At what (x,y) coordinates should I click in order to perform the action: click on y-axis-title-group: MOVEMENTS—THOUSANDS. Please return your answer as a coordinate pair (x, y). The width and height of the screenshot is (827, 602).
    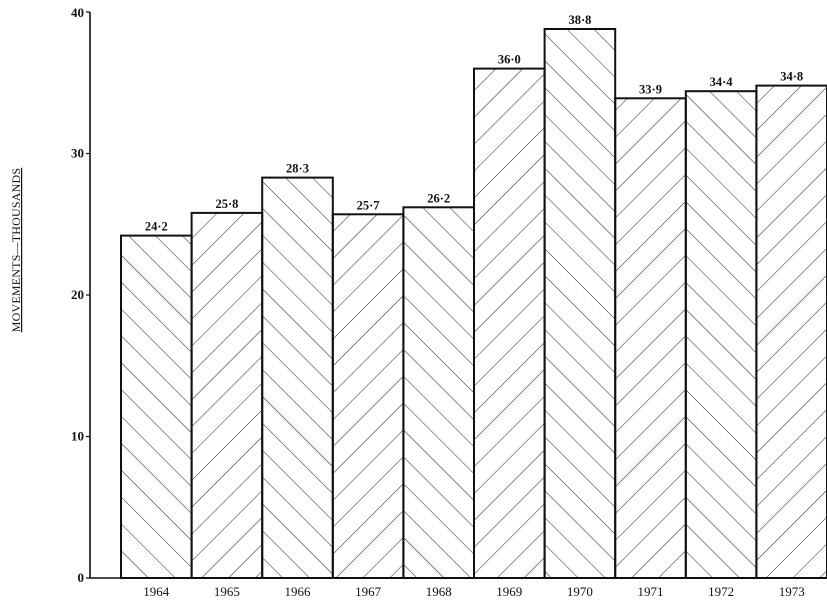
    Looking at the image, I should click on (16, 250).